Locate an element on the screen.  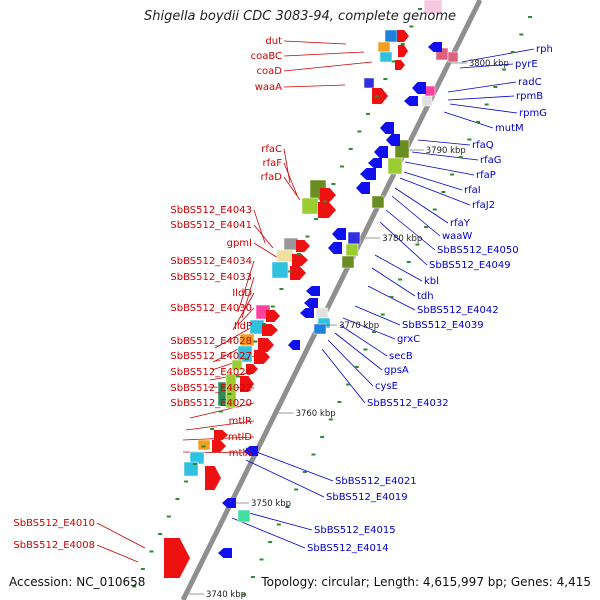
gene-label-right: waaW is located at coordinates (457, 236).